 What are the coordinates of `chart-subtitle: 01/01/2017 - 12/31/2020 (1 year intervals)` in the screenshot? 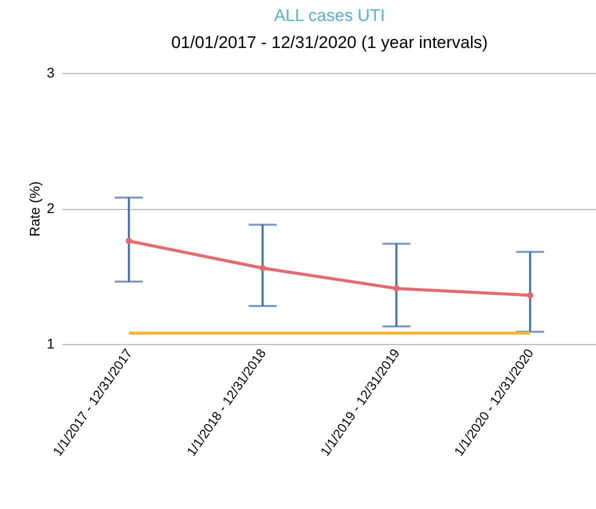 It's located at (329, 42).